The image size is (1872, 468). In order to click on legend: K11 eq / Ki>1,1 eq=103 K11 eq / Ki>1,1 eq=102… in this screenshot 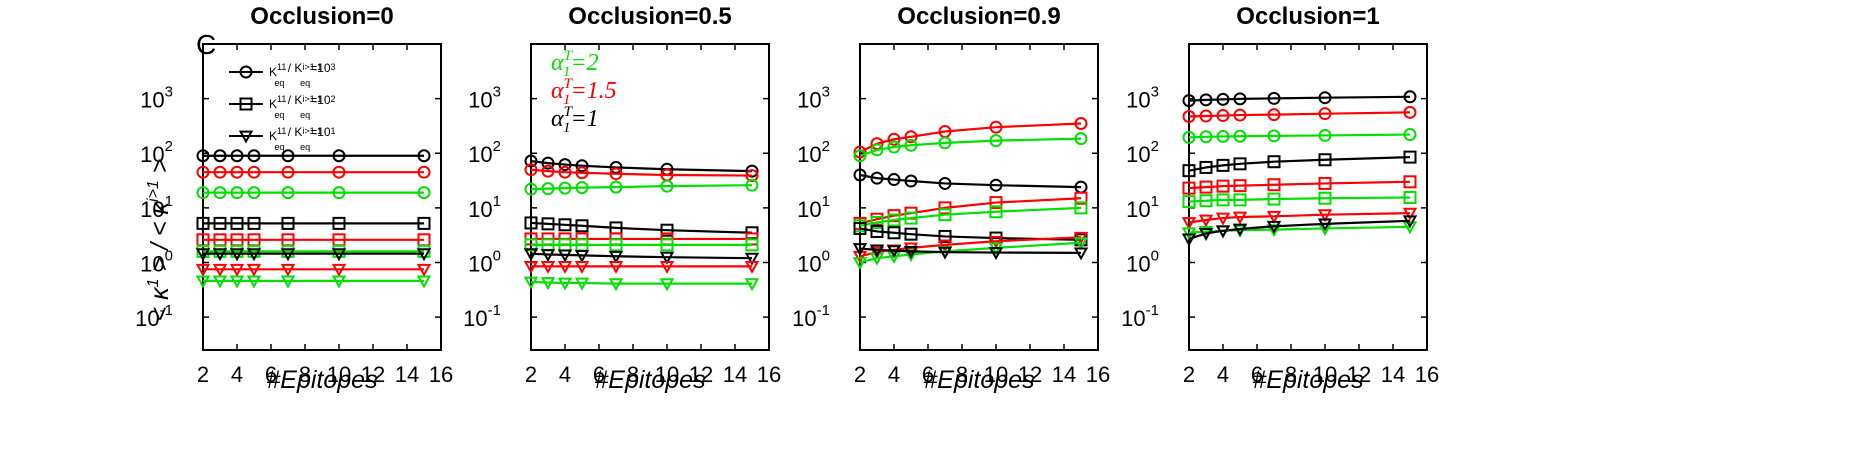, I will do `click(282, 106)`.